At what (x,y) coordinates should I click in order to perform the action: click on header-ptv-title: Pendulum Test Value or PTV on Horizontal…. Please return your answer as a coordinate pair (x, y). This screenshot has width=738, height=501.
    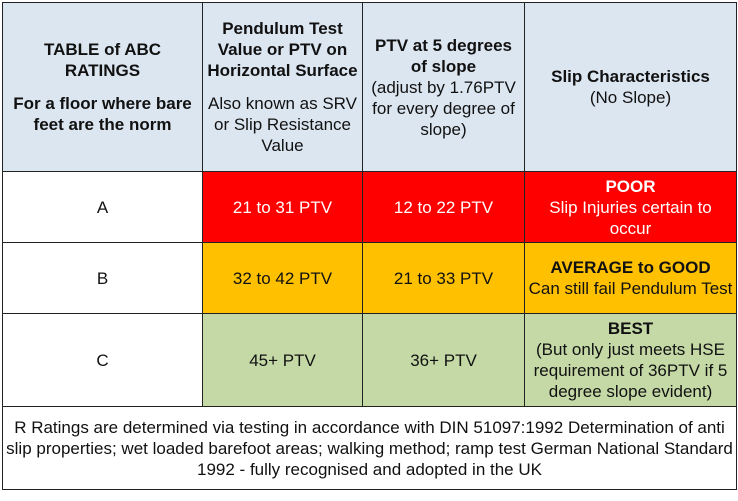
    Looking at the image, I should click on (282, 49).